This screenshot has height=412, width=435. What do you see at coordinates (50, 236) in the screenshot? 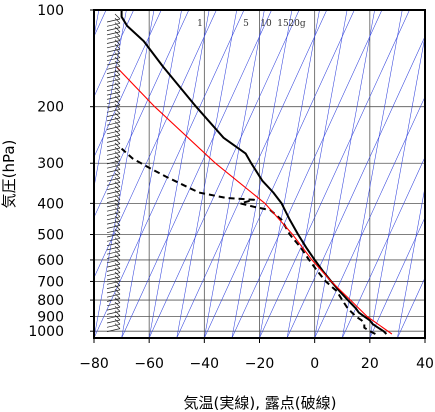
I see `y-tick-label: 500` at bounding box center [50, 236].